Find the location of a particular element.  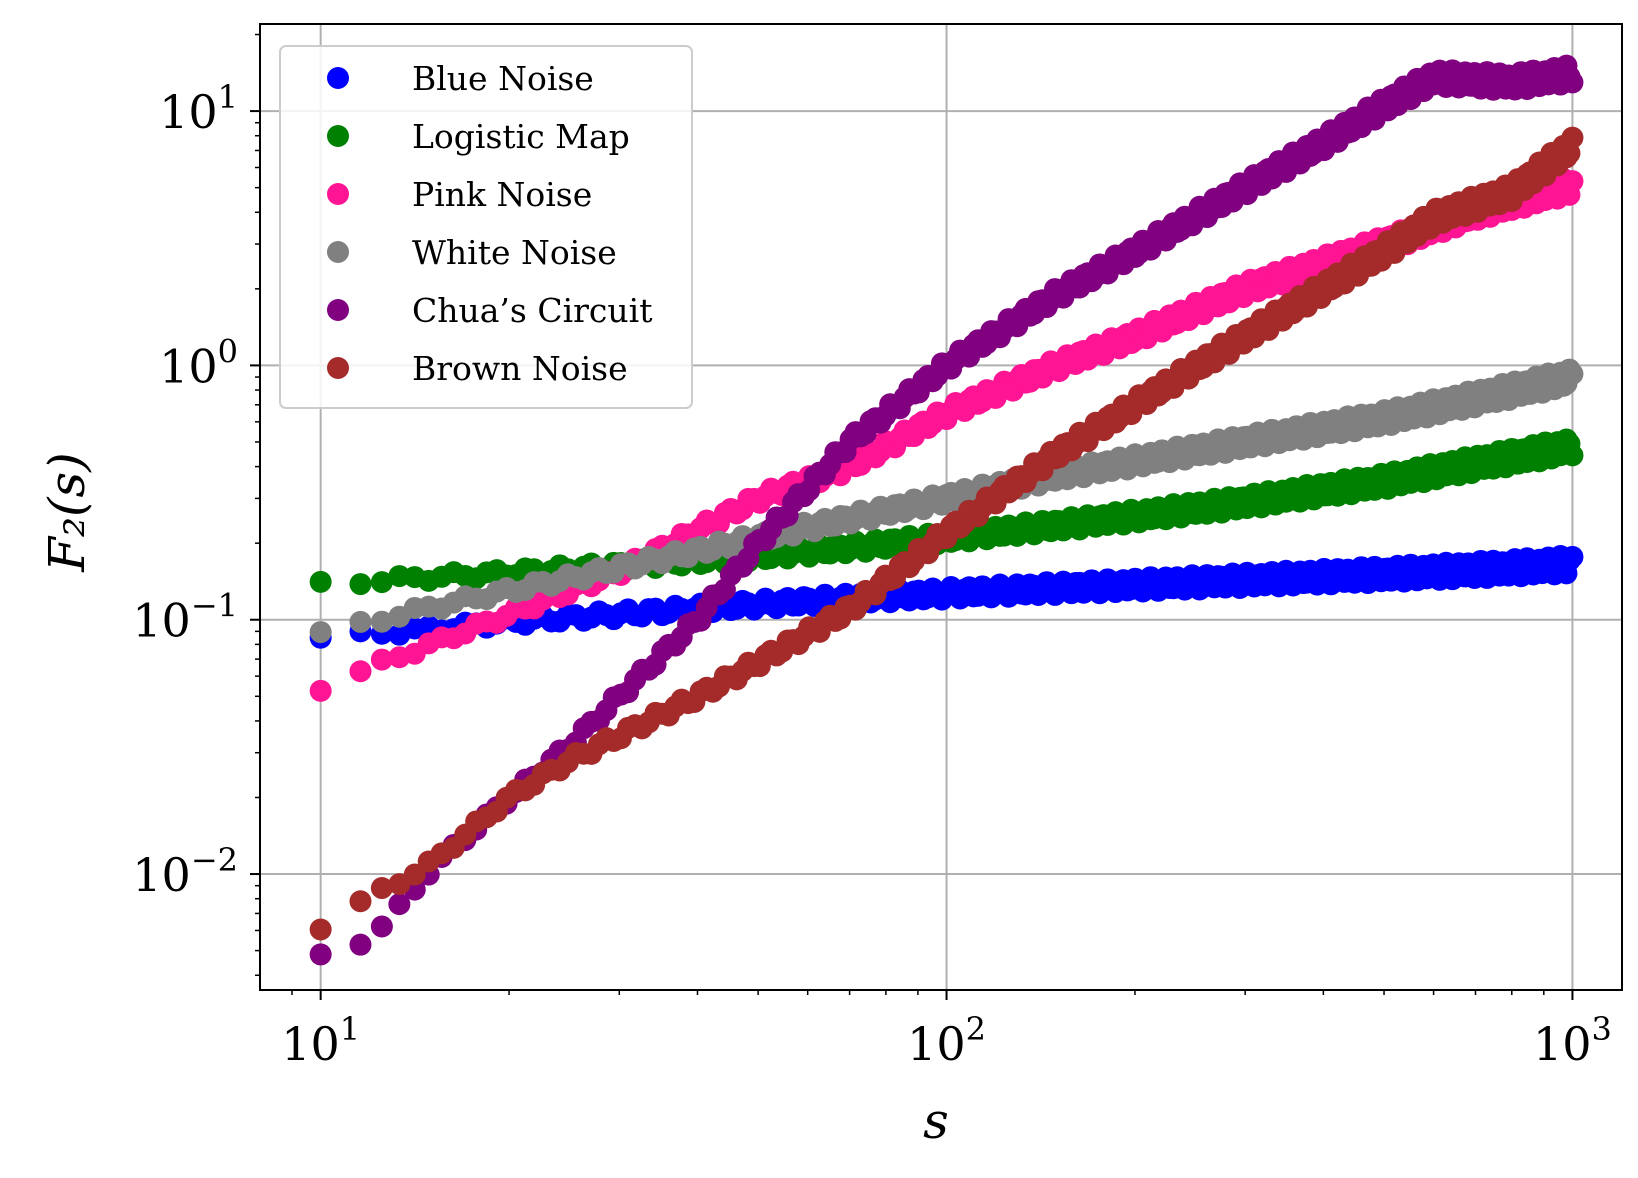

x-tick-label: 10³ is located at coordinates (1572, 1040).